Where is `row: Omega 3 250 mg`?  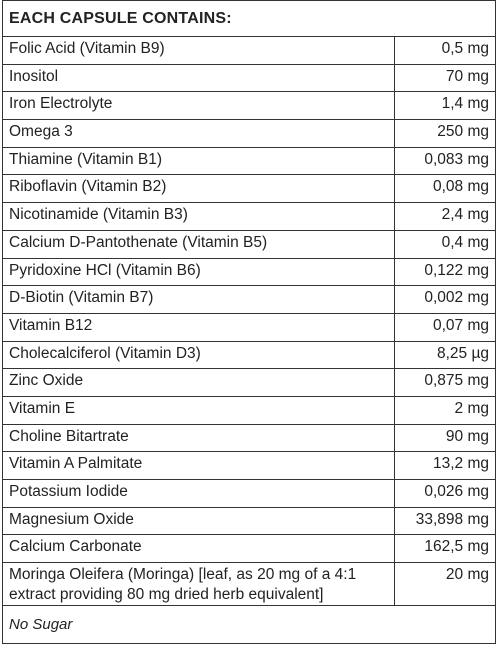
row: Omega 3 250 mg is located at coordinates (249, 133).